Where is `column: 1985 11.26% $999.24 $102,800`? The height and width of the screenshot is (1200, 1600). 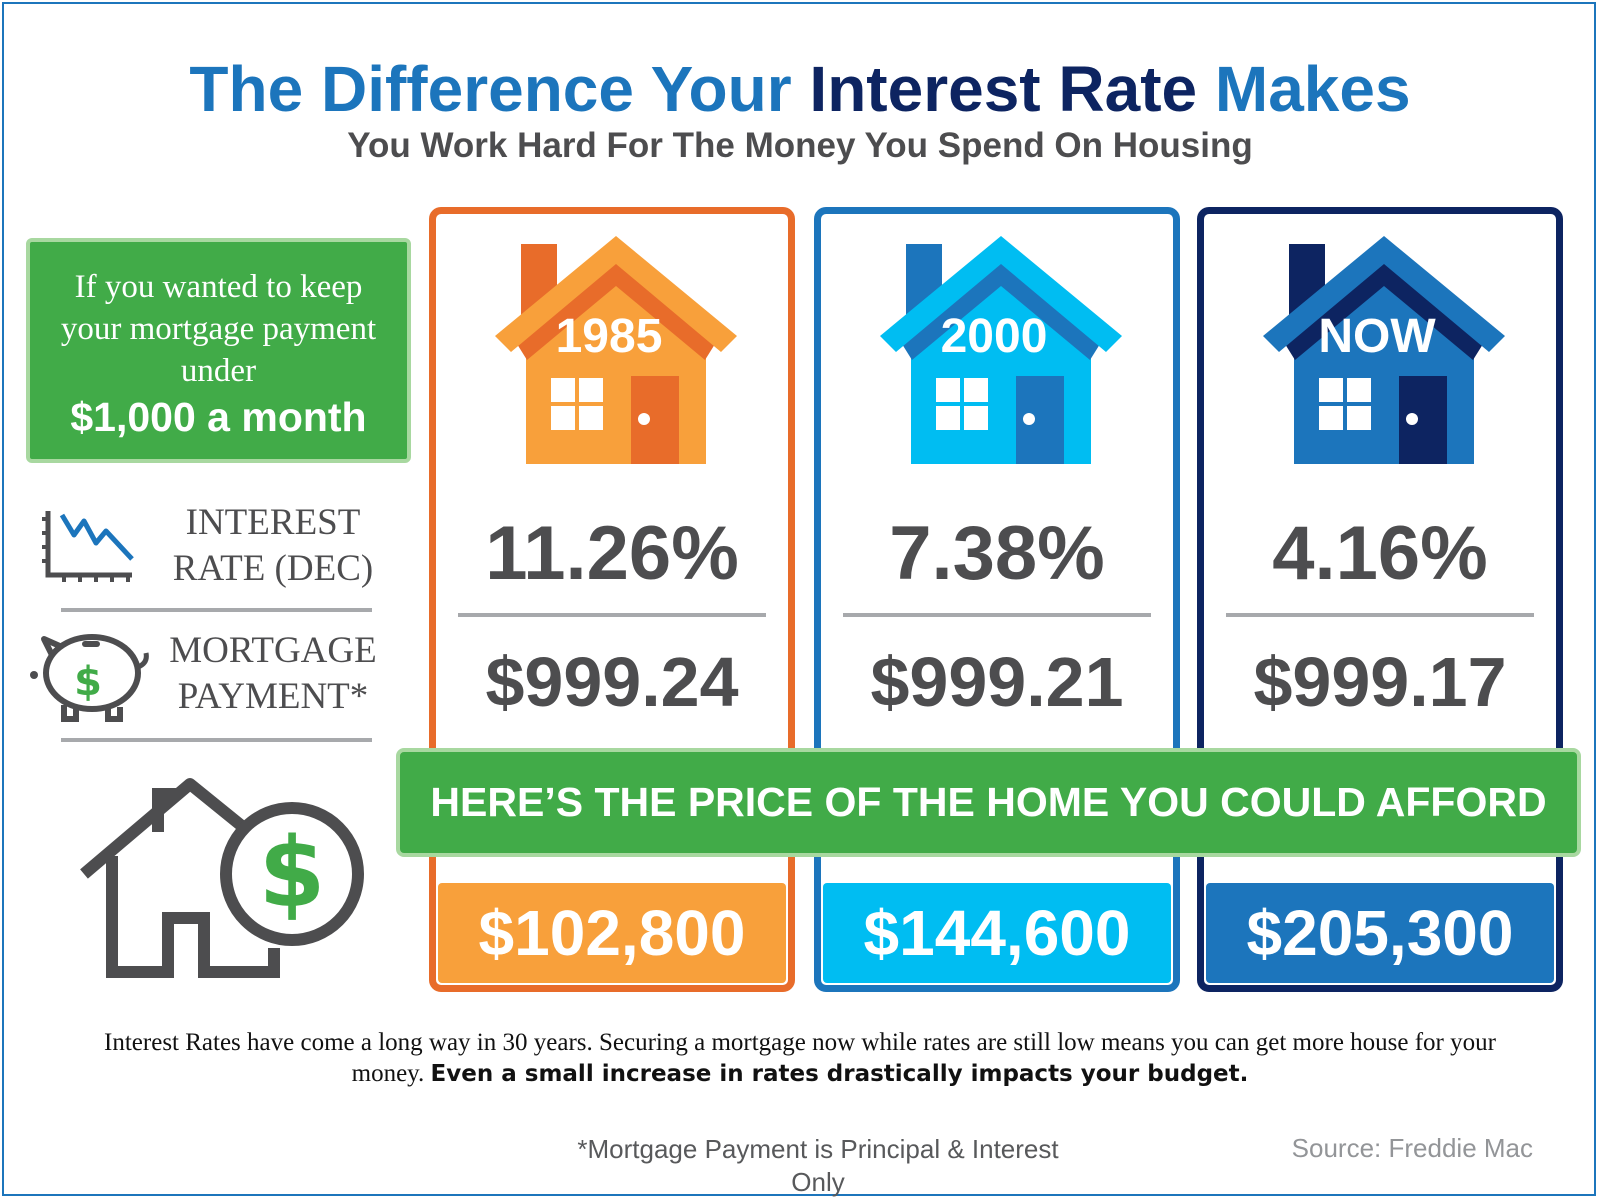 column: 1985 11.26% $999.24 $102,800 is located at coordinates (612, 599).